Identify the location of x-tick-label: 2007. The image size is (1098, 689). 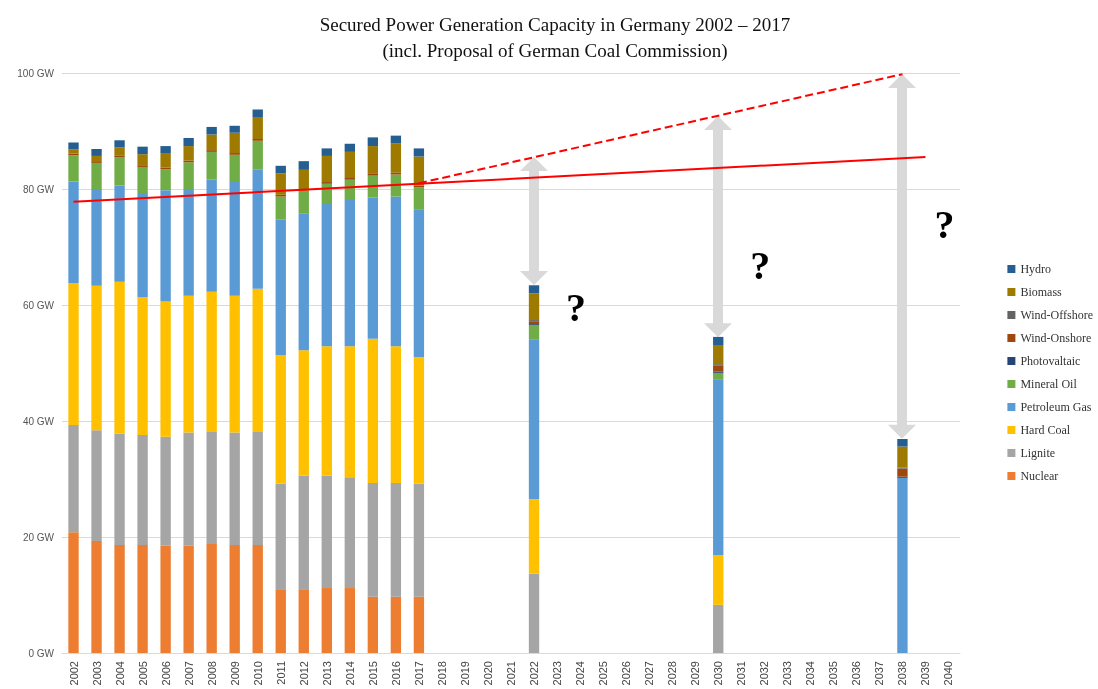
(188, 673).